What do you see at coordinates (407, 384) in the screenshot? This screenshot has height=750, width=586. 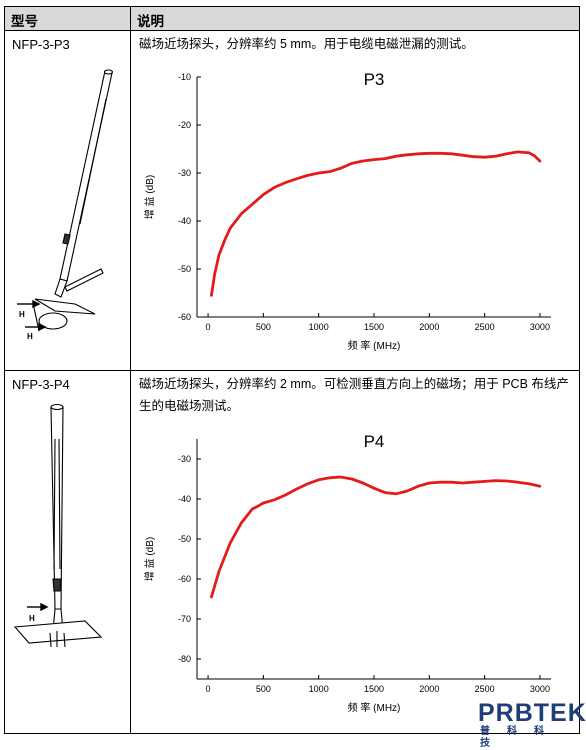 I see `desc-part: 。可检测垂直方向上的磁场；用于` at bounding box center [407, 384].